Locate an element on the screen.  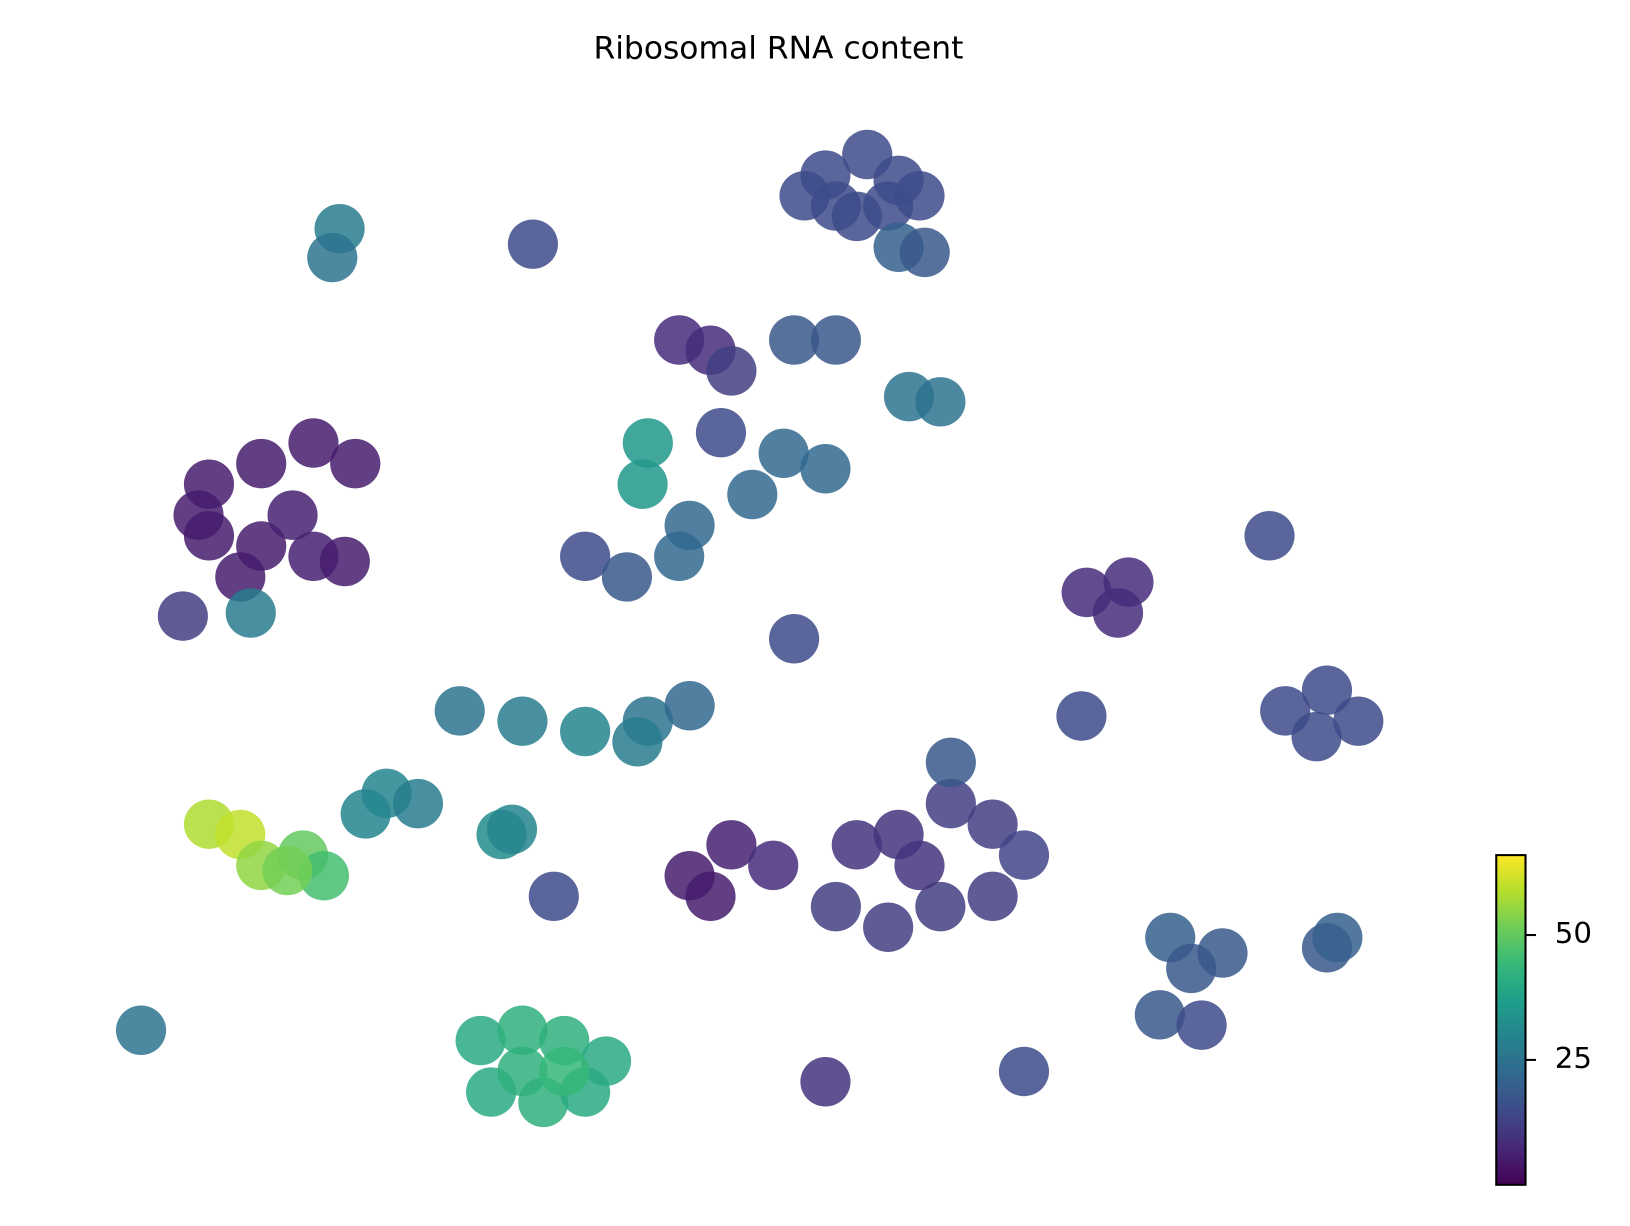
chart-title: Ribosomal RNA content is located at coordinates (778, 49).